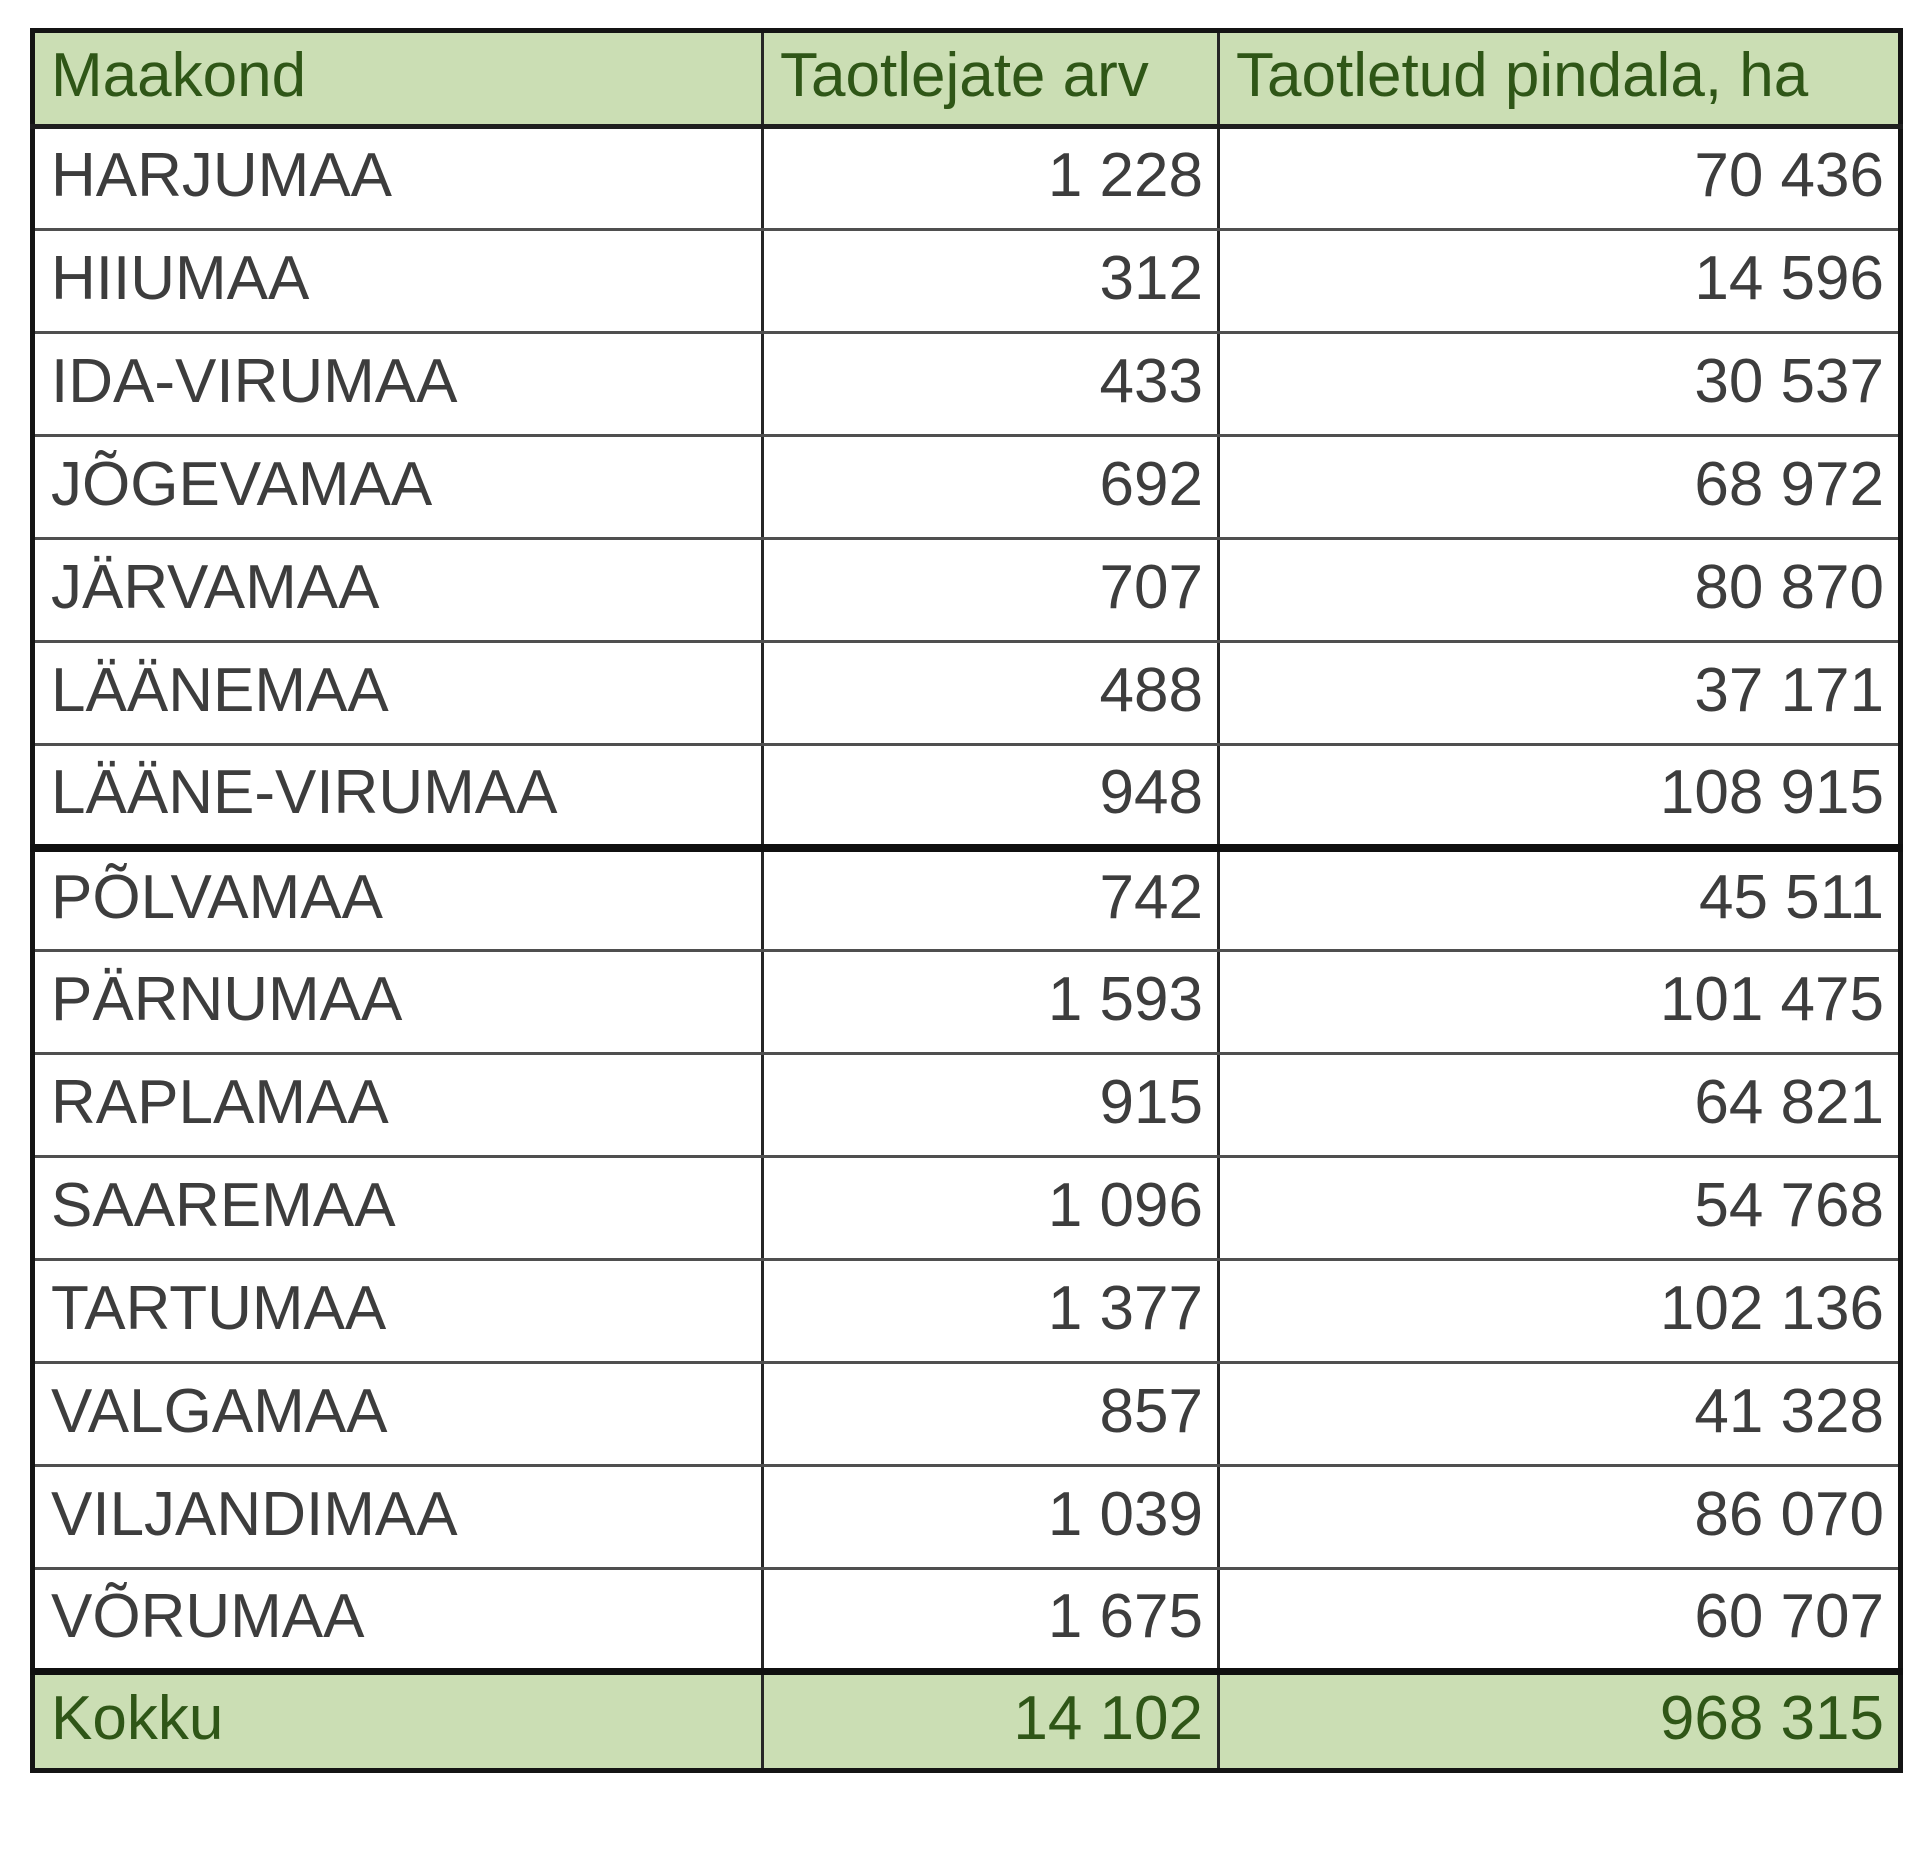 The width and height of the screenshot is (1920, 1849). I want to click on county-cell: HIIUMAA, so click(397, 281).